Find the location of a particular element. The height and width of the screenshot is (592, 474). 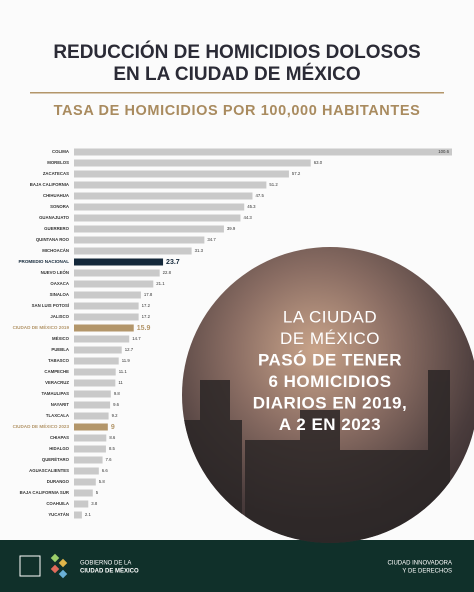

value-label: 39.9 is located at coordinates (231, 228).